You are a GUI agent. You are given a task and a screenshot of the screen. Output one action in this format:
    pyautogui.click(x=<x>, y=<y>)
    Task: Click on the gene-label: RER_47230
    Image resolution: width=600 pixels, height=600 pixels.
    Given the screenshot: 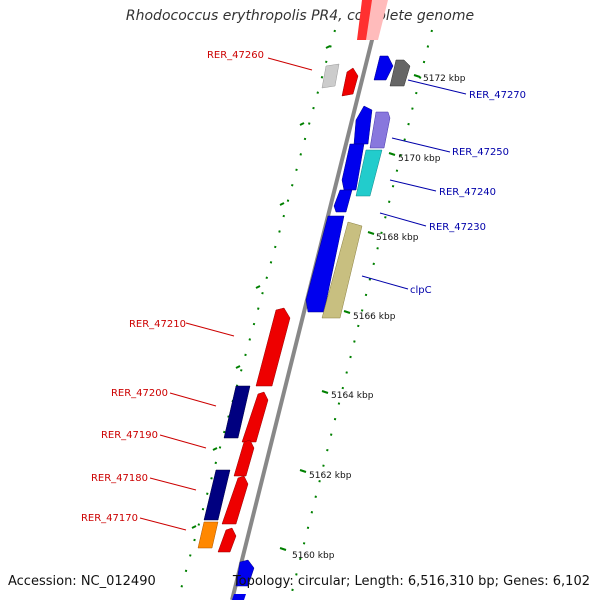 What is the action you would take?
    pyautogui.click(x=457, y=227)
    